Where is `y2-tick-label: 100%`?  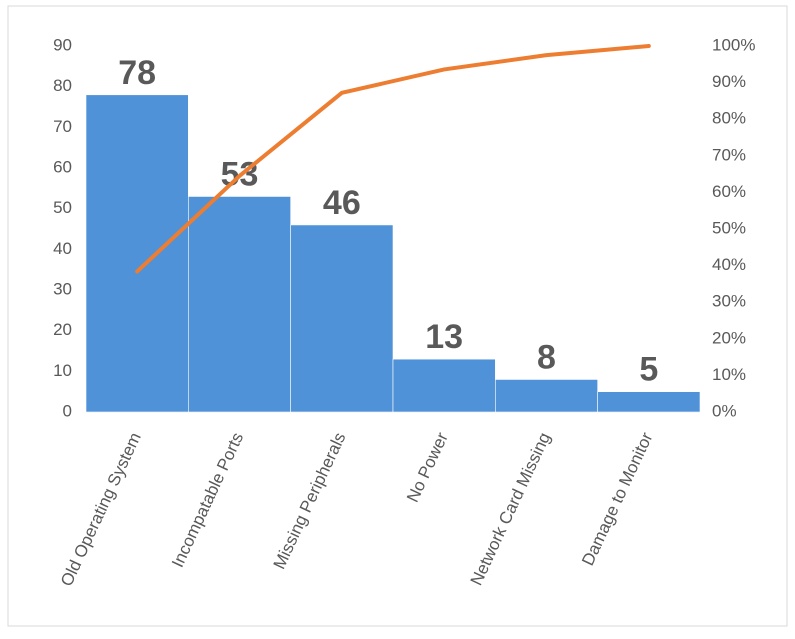 y2-tick-label: 100% is located at coordinates (733, 44).